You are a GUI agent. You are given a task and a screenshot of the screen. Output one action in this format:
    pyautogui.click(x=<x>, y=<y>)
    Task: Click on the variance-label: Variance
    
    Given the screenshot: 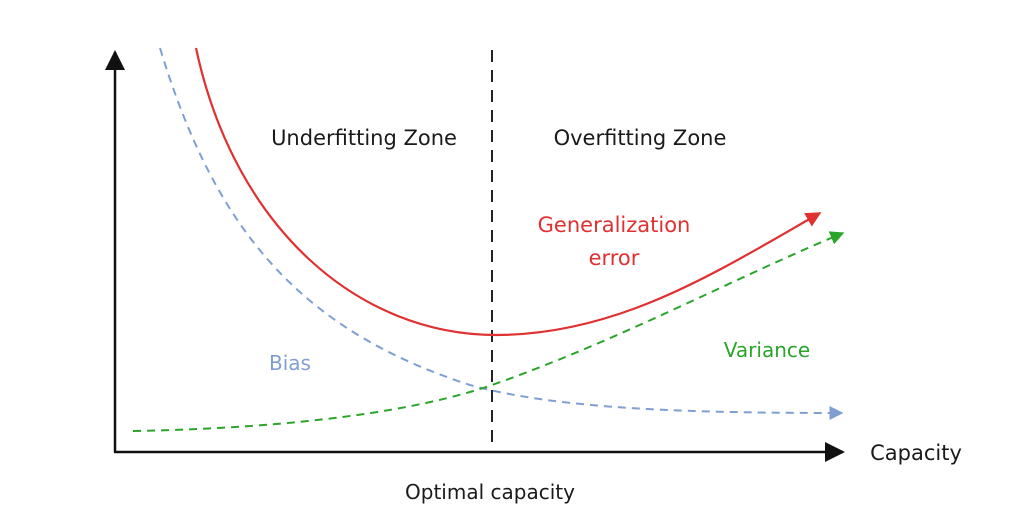 What is the action you would take?
    pyautogui.click(x=767, y=350)
    